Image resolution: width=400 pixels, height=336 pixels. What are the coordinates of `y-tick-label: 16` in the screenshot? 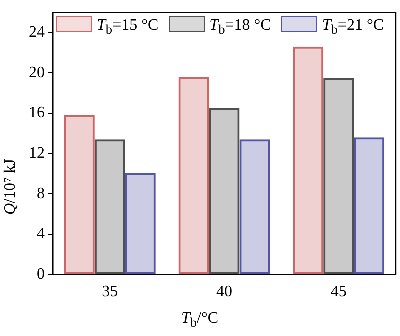 It's located at (37, 113).